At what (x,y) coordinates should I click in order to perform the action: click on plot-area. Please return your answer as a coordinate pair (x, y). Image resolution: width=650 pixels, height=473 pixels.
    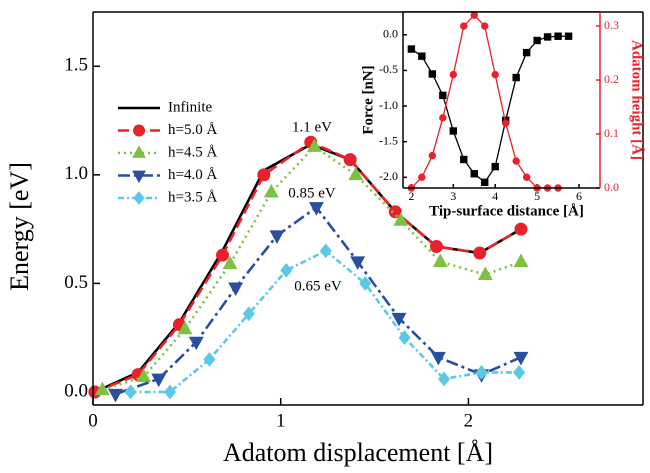
    Looking at the image, I should click on (501, 100).